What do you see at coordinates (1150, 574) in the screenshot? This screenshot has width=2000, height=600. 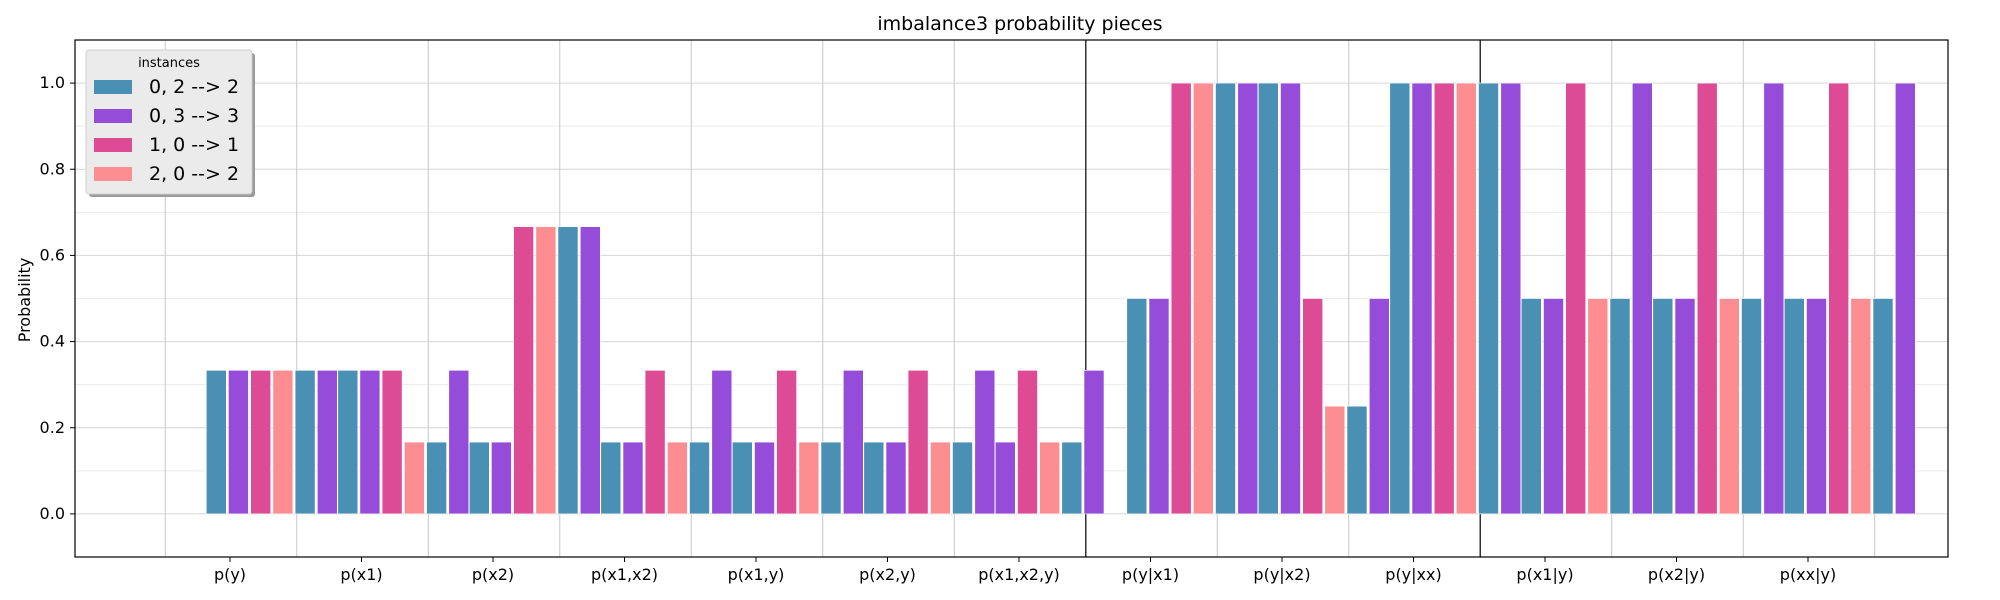 I see `x-tick-label: p(y|x1)` at bounding box center [1150, 574].